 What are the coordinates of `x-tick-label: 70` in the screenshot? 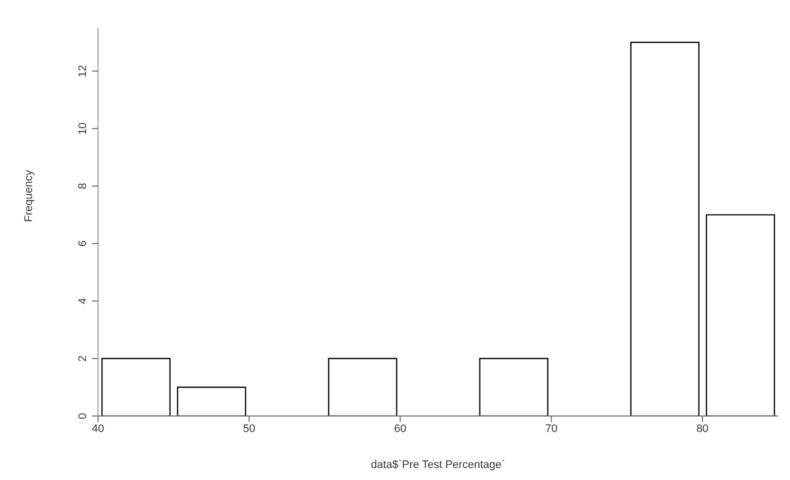 It's located at (551, 428).